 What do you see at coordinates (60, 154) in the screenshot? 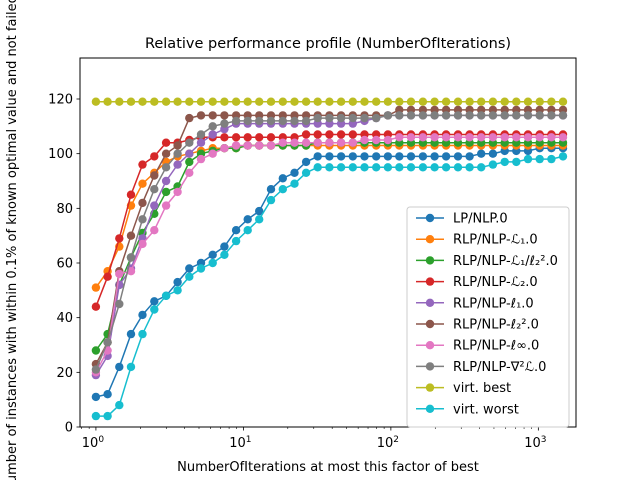
I see `y-tick-label: 100` at bounding box center [60, 154].